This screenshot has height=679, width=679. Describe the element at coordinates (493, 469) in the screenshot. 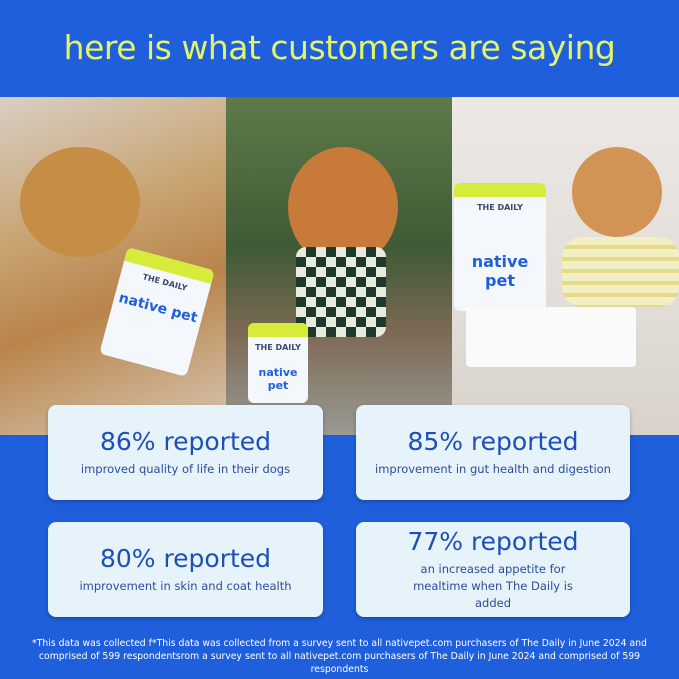

I see `stat-detail: improvement in gut health and digestion` at that location.